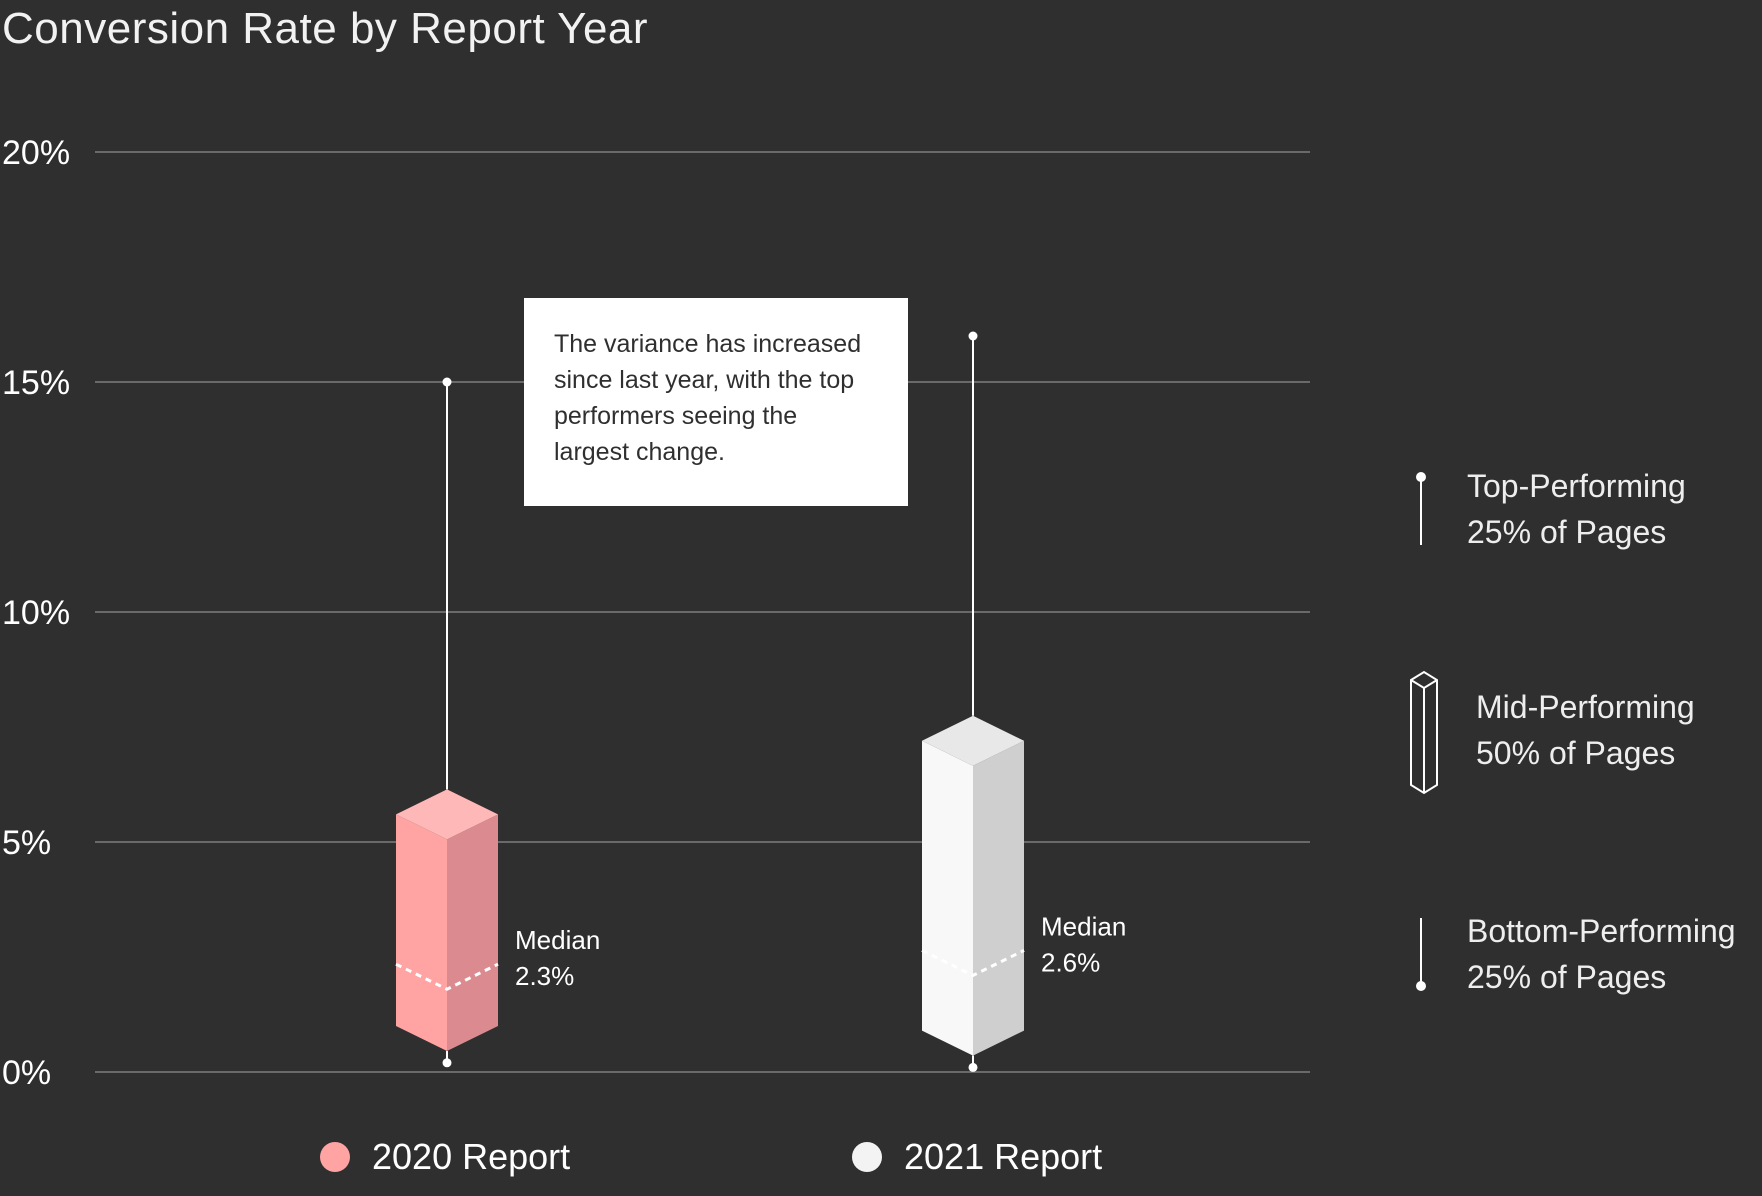 This screenshot has width=1762, height=1196. What do you see at coordinates (639, 452) in the screenshot?
I see `annotation-line: largest change.` at bounding box center [639, 452].